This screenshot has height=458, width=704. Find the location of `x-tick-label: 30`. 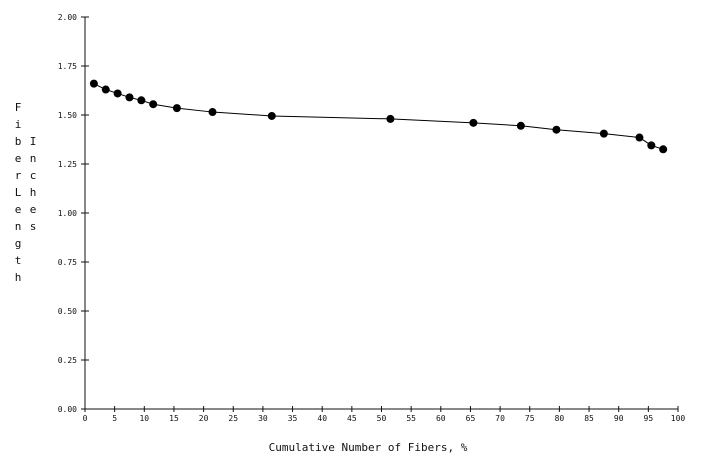

x-tick-label: 30 is located at coordinates (263, 418).